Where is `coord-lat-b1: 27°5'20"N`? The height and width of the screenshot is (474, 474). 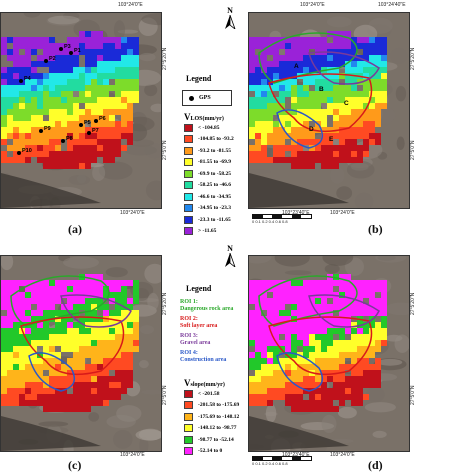
coord-lat-b1: 27°5'20"N is located at coordinates (413, 58).